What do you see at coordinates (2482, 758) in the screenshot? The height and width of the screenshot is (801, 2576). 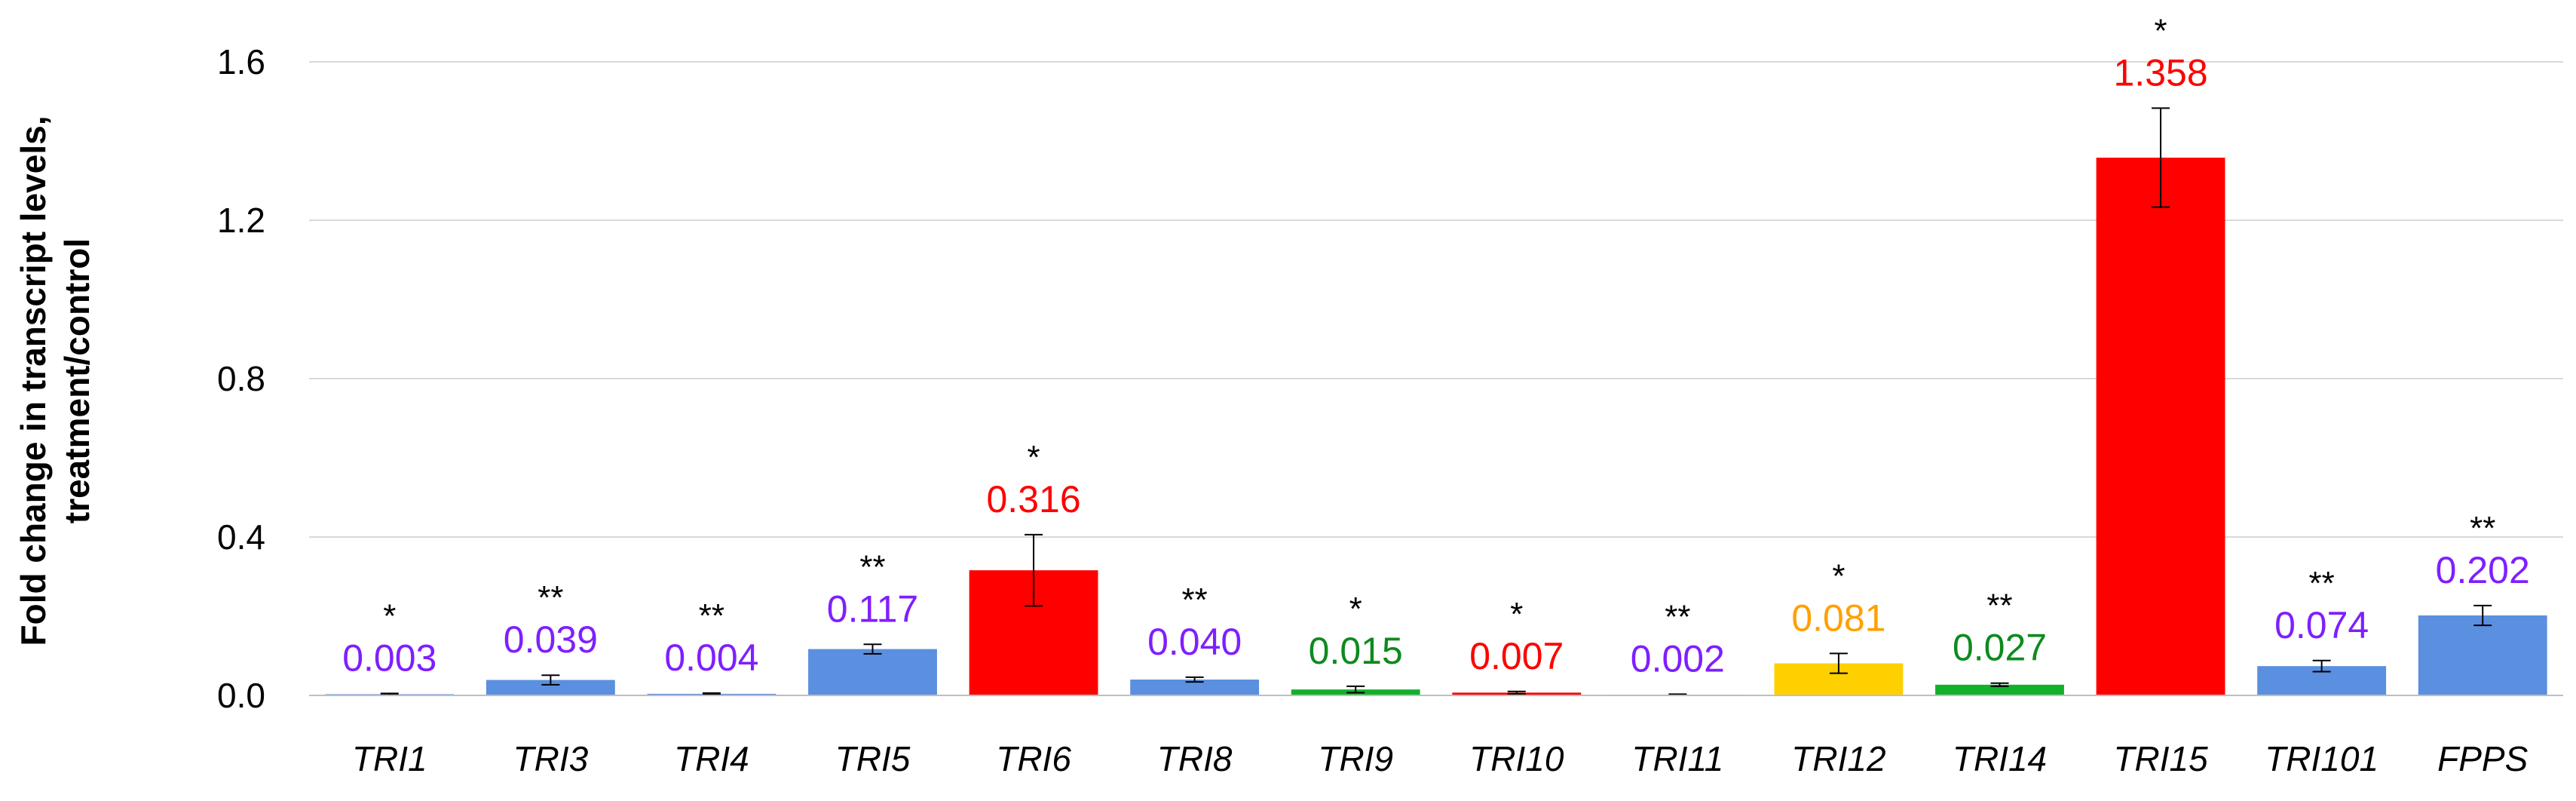 I see `x-tick-label: FPPS` at bounding box center [2482, 758].